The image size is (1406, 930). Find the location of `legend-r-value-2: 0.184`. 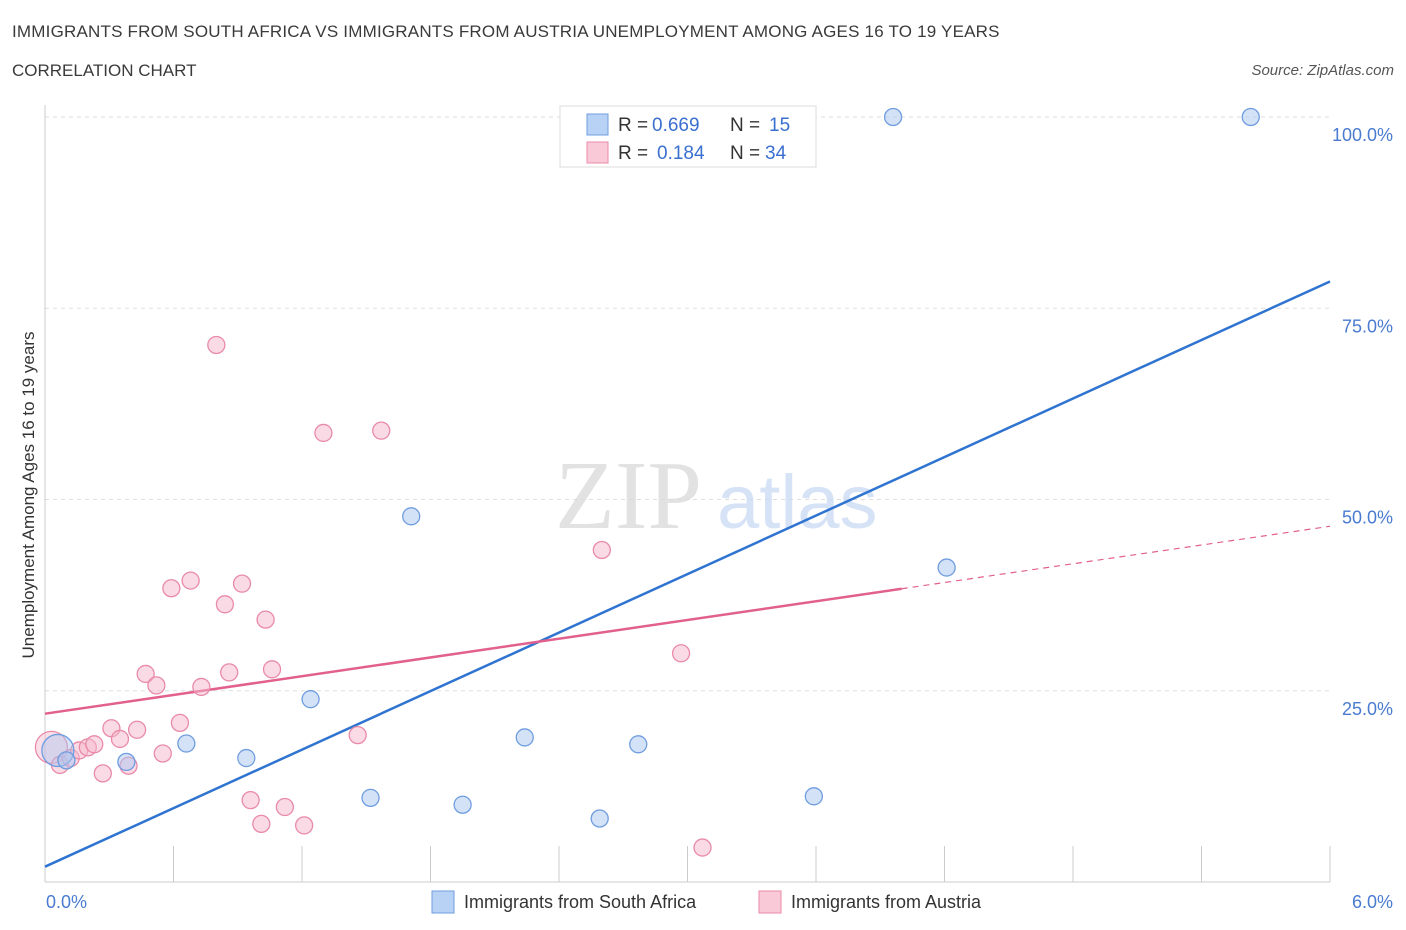

legend-r-value-2: 0.184 is located at coordinates (681, 153).